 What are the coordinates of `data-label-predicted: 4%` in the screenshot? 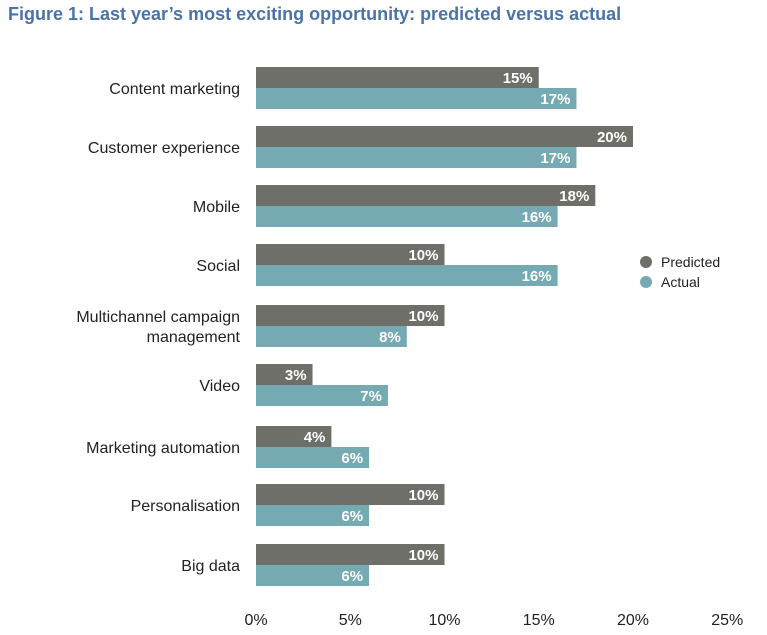 It's located at (315, 437).